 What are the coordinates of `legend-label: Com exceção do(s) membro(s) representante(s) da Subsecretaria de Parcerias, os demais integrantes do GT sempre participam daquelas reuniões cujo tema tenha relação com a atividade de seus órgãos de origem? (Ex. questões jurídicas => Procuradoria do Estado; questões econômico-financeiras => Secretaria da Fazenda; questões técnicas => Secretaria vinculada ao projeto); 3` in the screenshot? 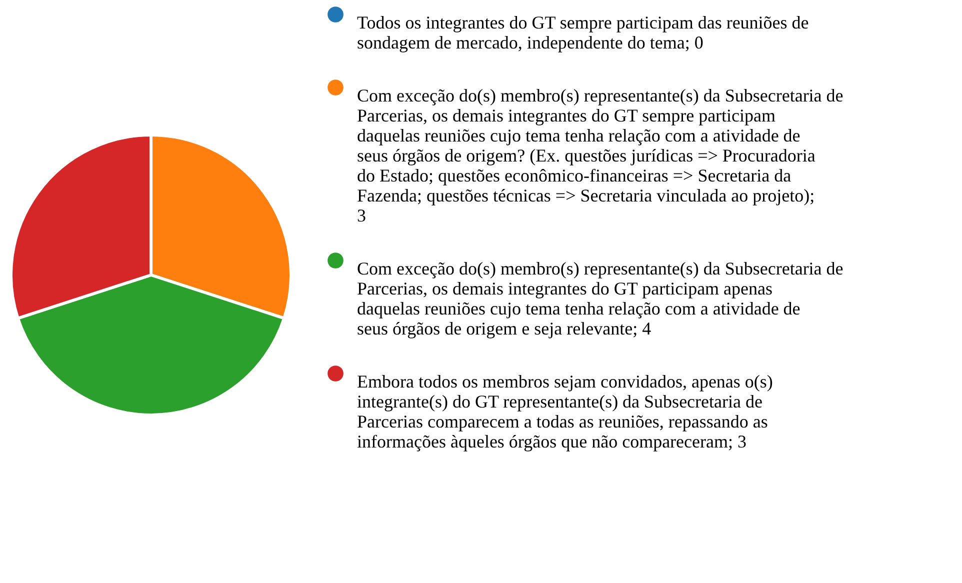 It's located at (600, 156).